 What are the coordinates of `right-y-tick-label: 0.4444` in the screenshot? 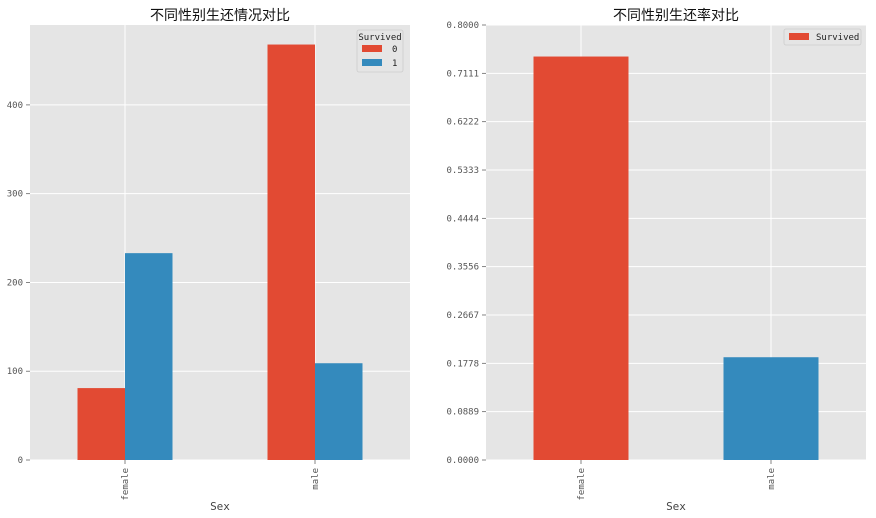 It's located at (462, 219).